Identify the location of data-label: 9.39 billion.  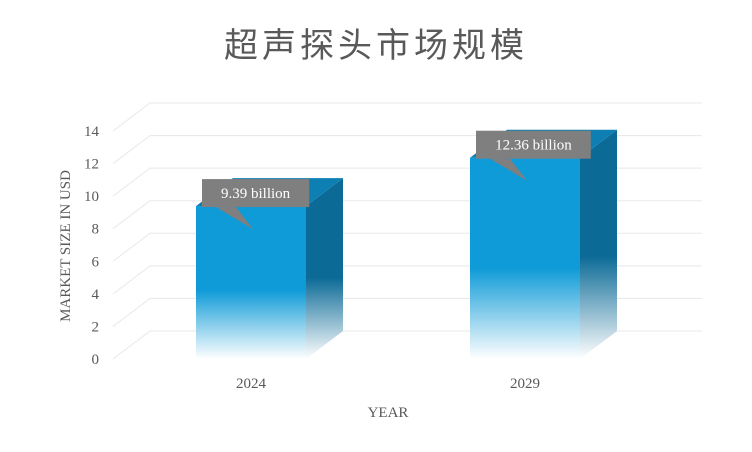
(256, 204).